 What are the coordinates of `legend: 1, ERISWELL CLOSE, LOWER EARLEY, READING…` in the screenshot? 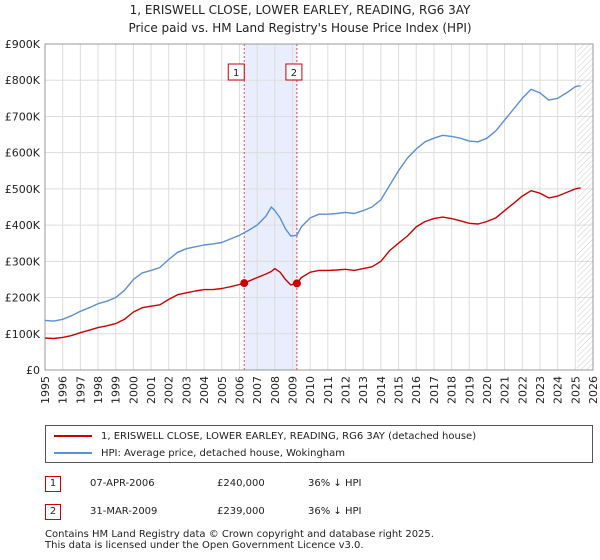 It's located at (319, 444).